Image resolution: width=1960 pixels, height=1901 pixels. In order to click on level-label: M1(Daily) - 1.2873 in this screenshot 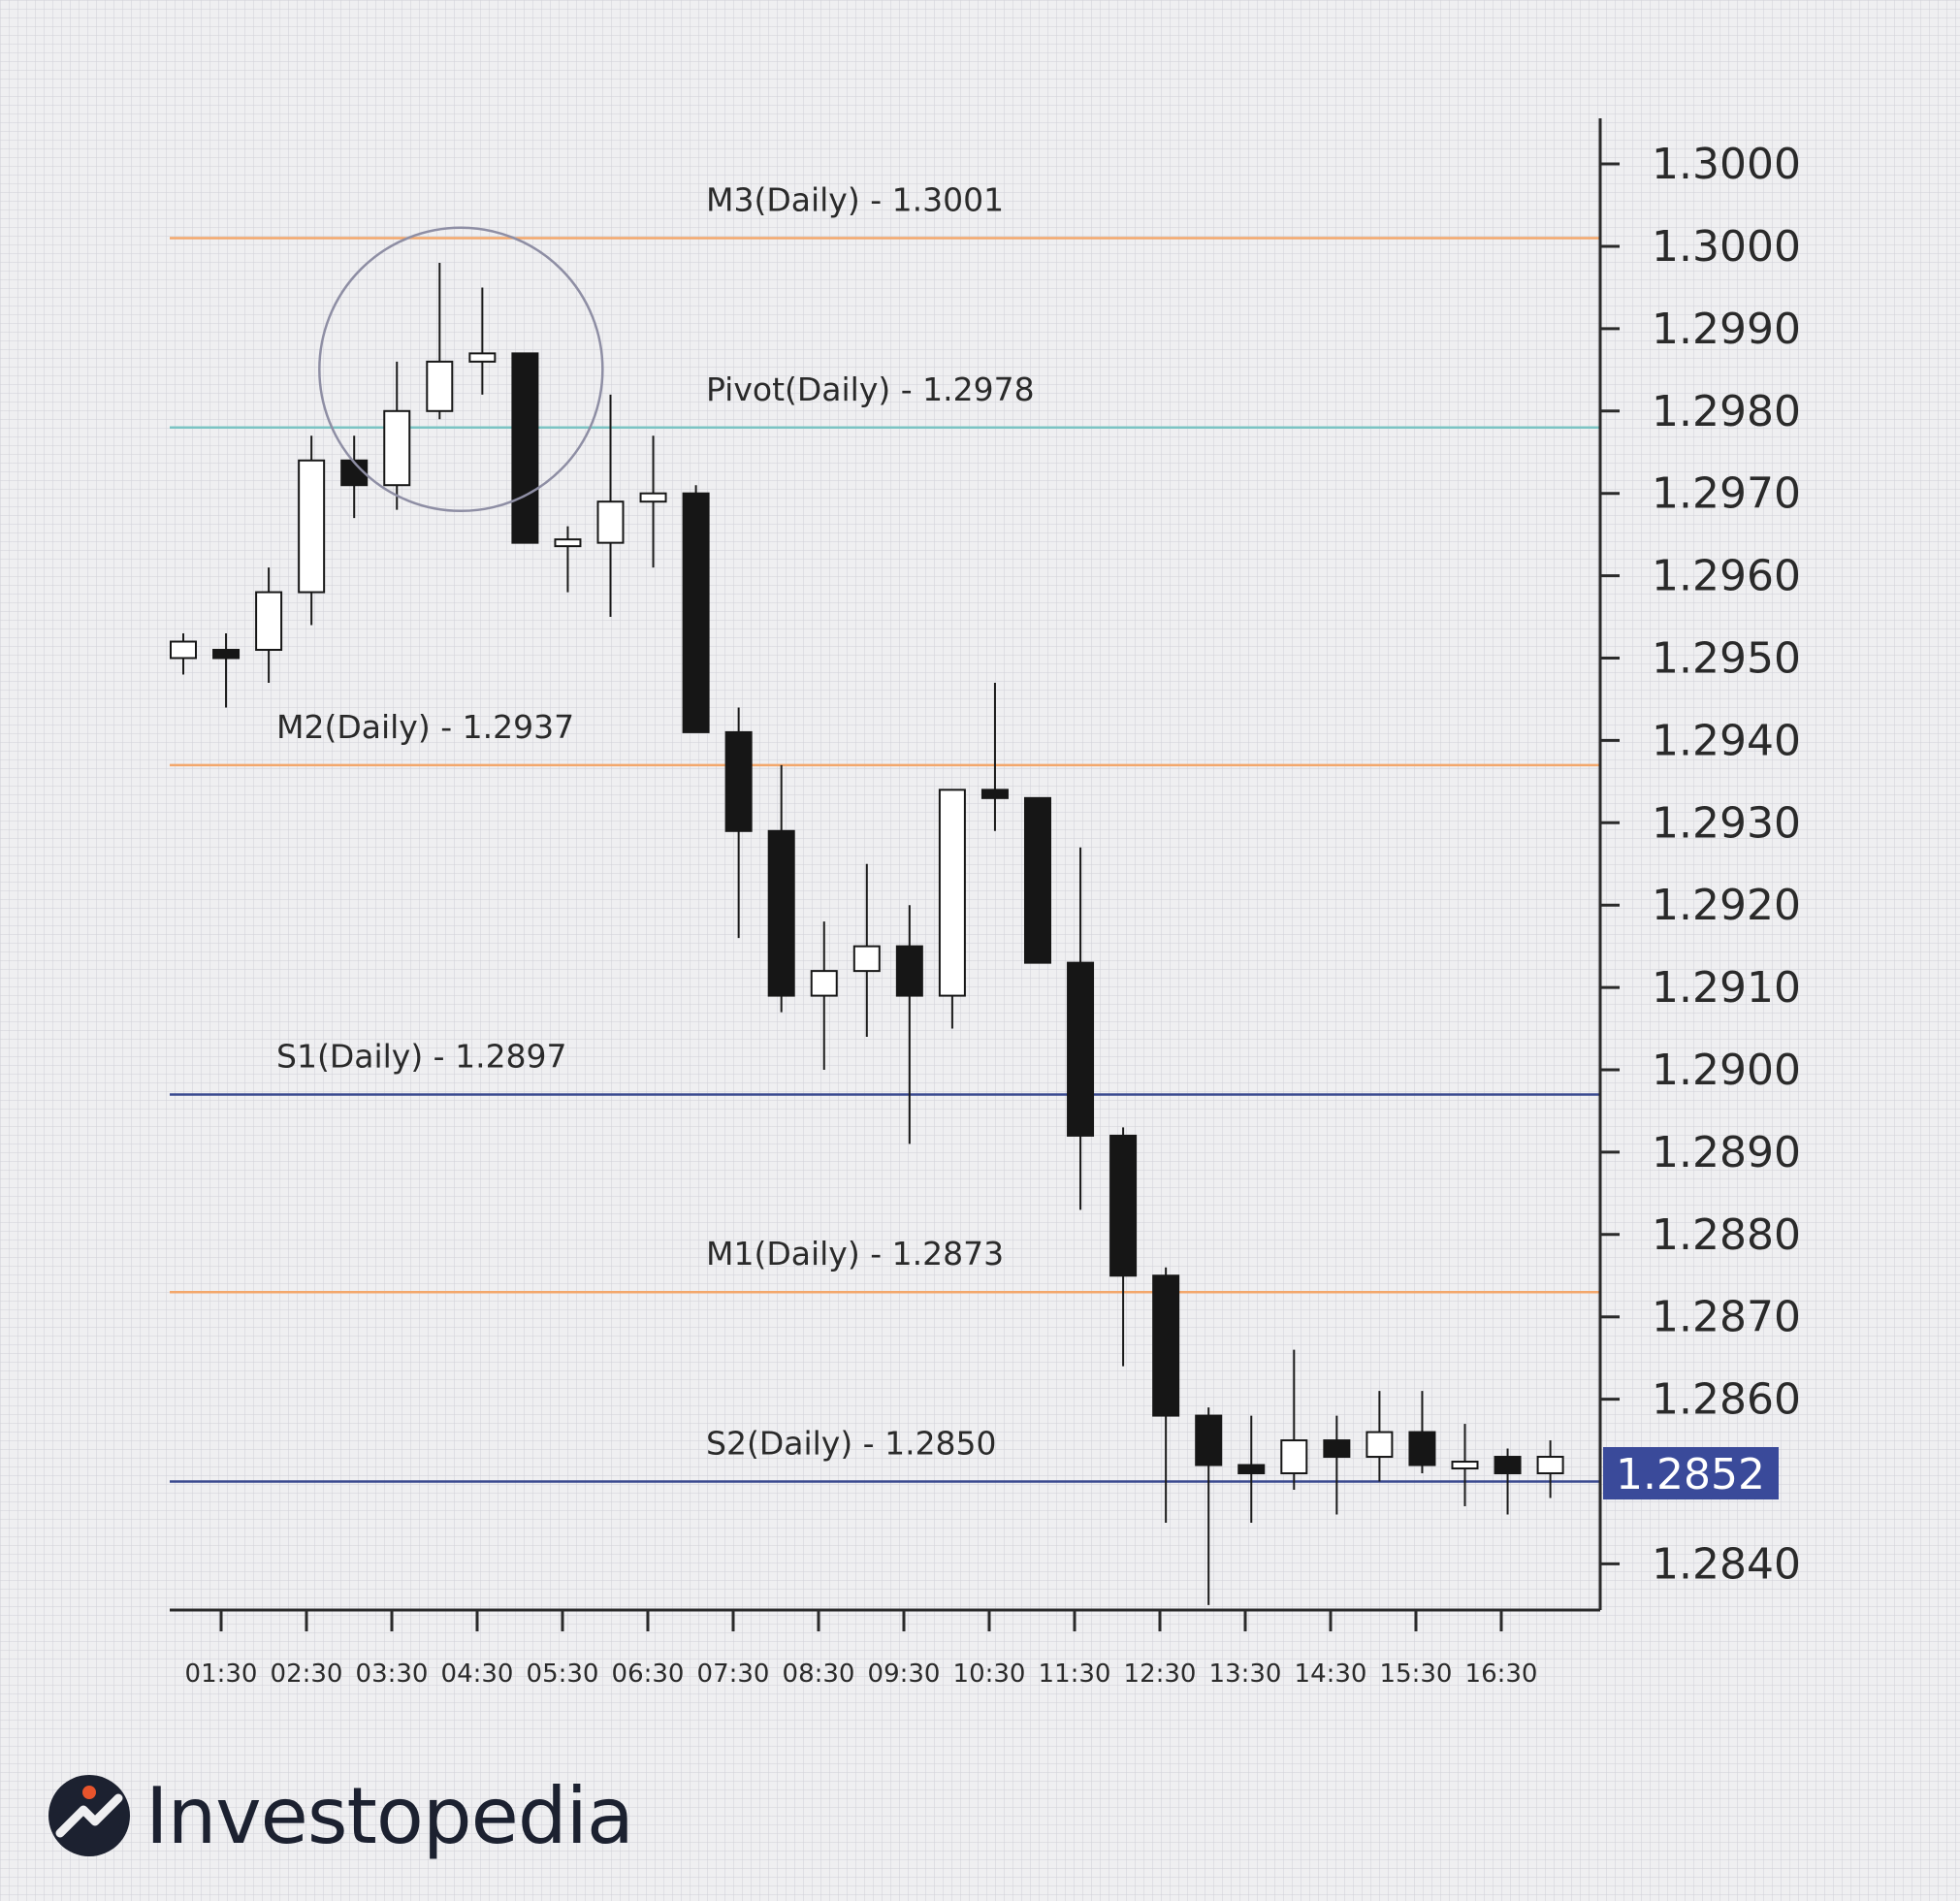, I will do `click(855, 1254)`.